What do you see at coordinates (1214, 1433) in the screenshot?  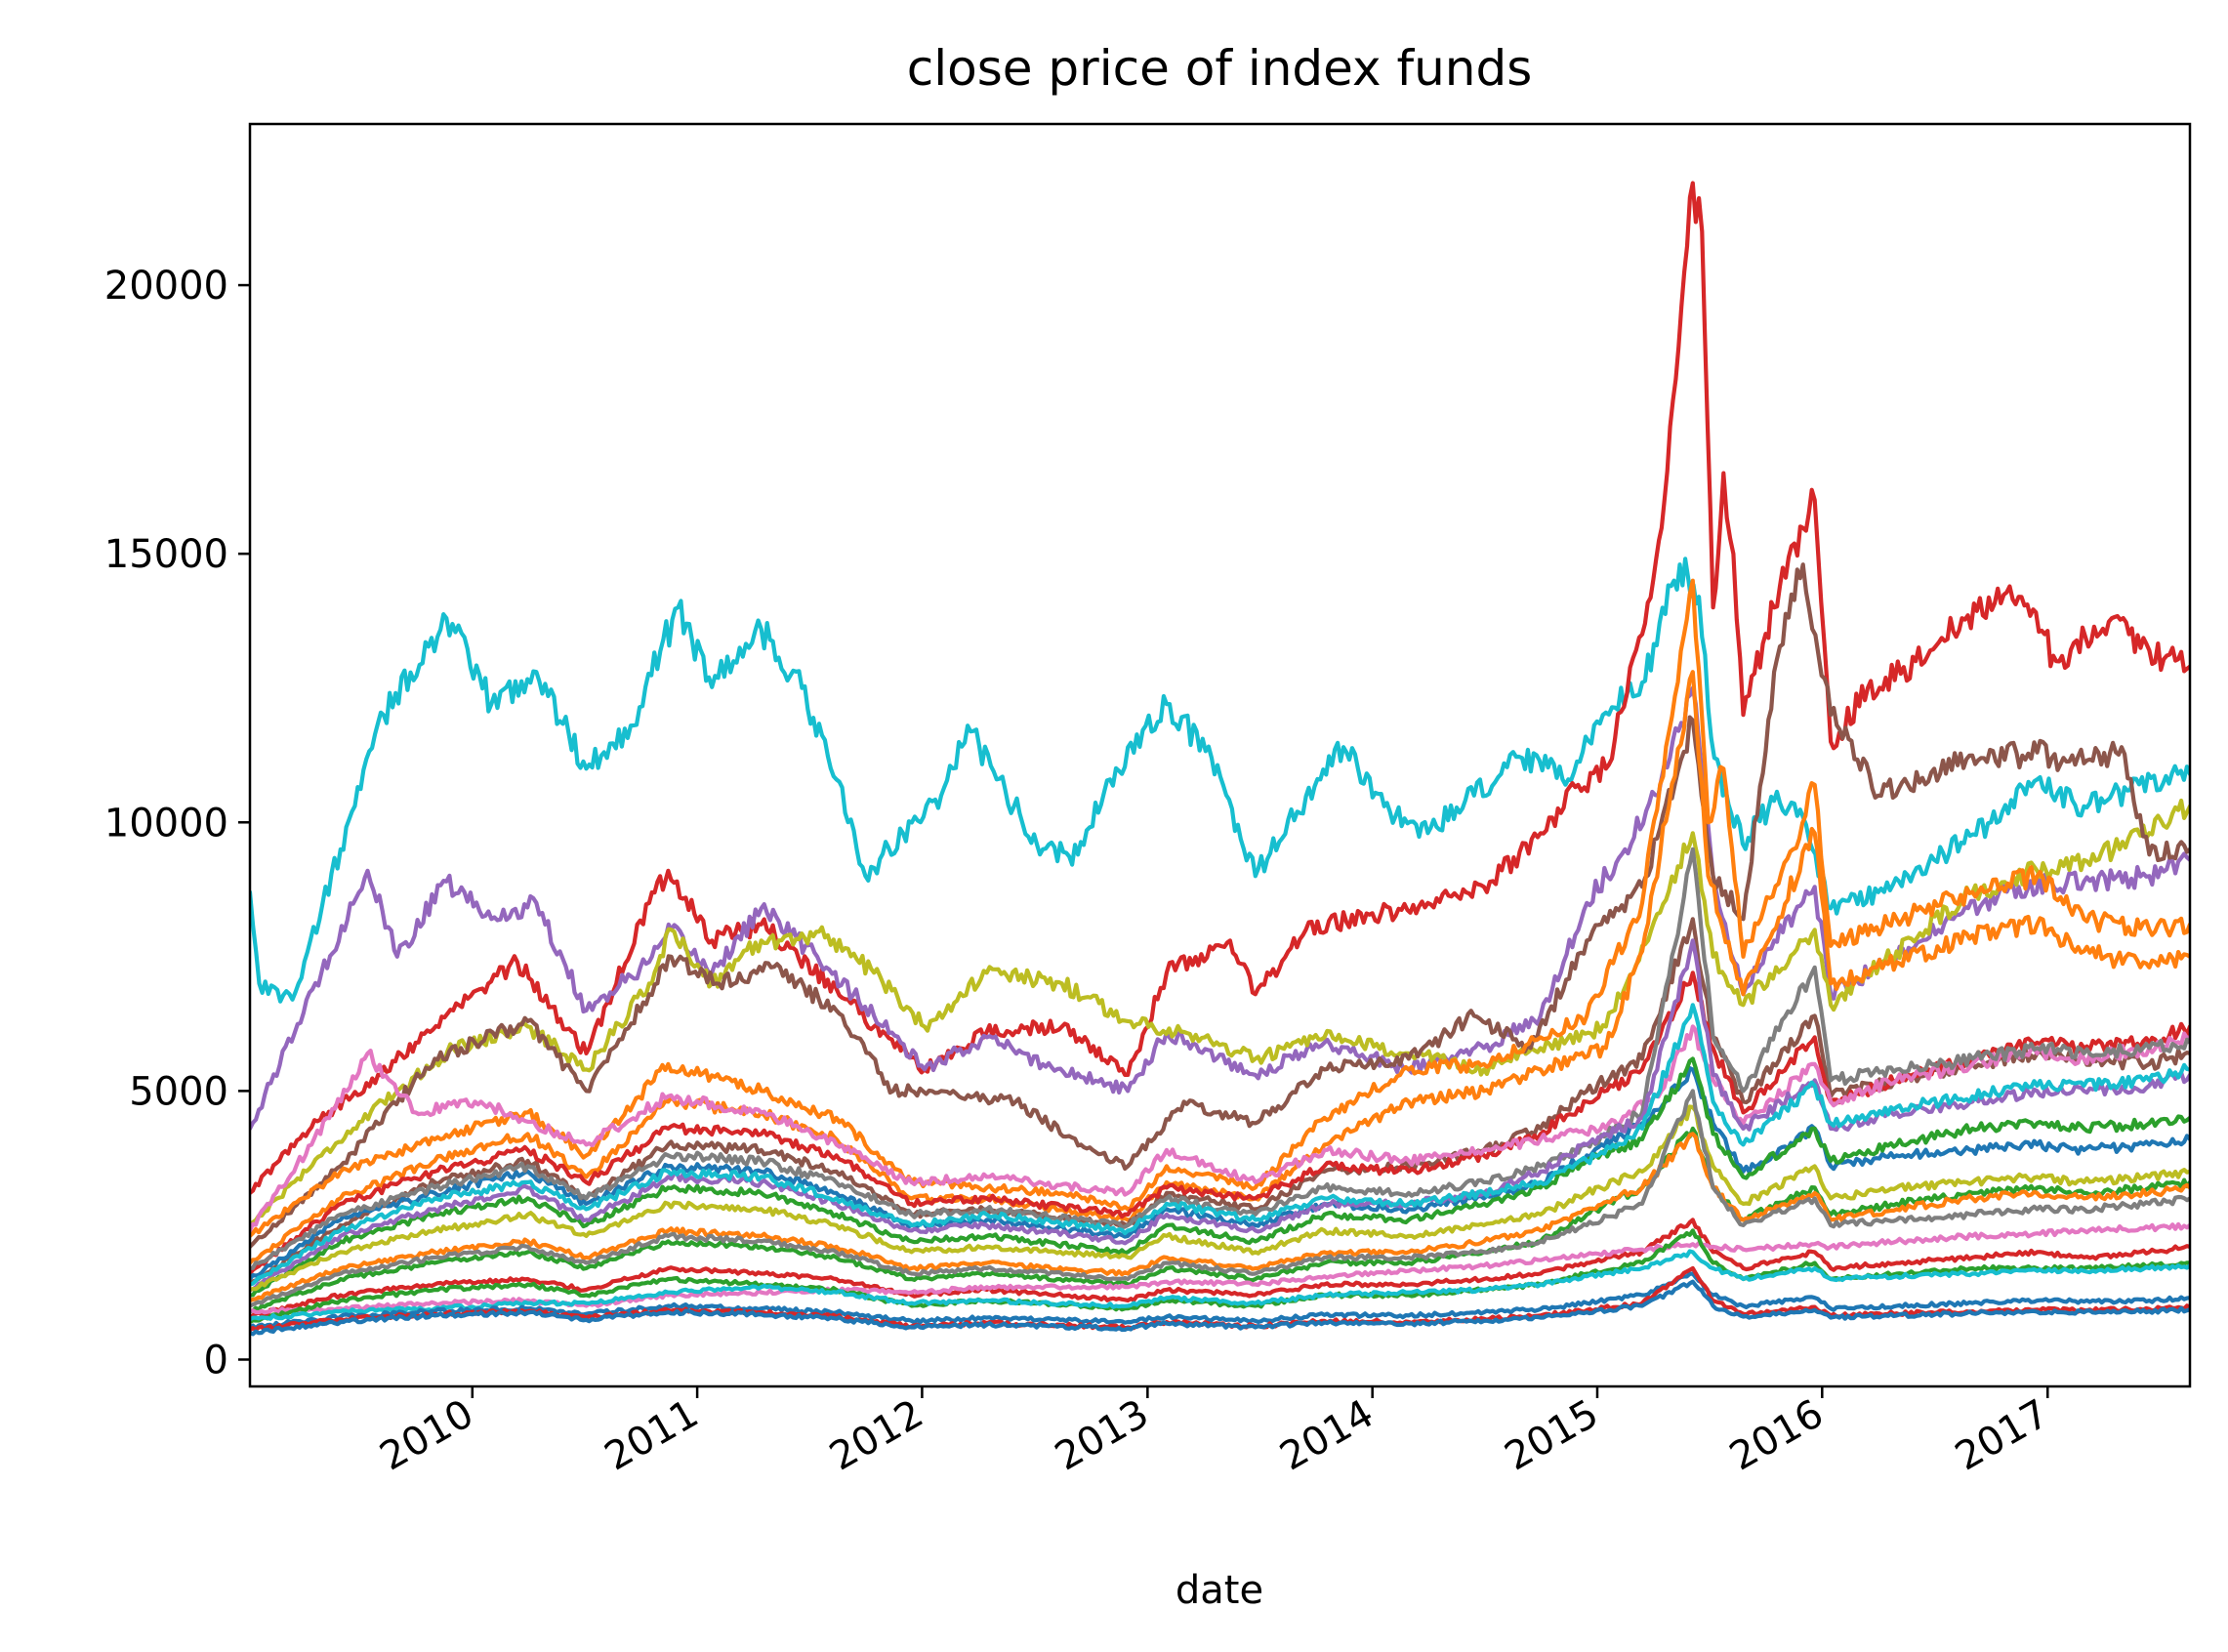 I see `x-axis: 2010 2011 2012 2013 2014 2015 2016 2017` at bounding box center [1214, 1433].